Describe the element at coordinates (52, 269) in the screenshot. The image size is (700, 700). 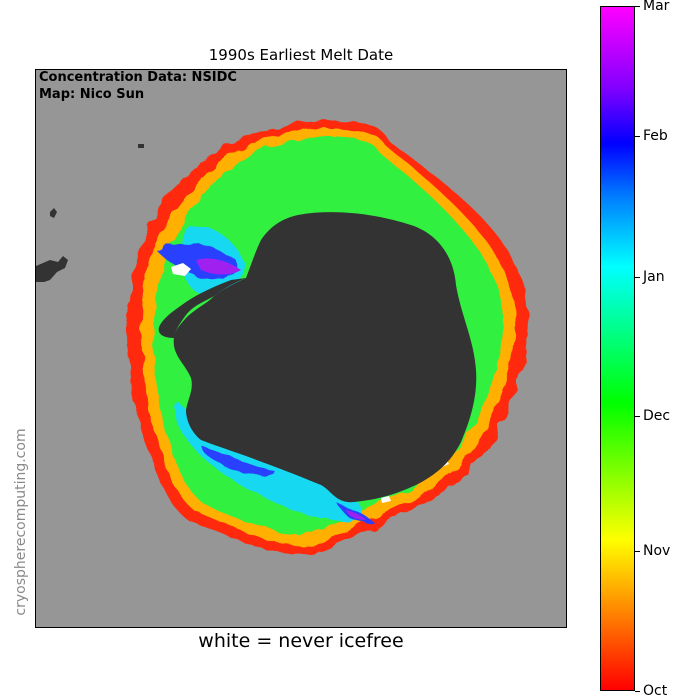
I see `south-america-tip` at that location.